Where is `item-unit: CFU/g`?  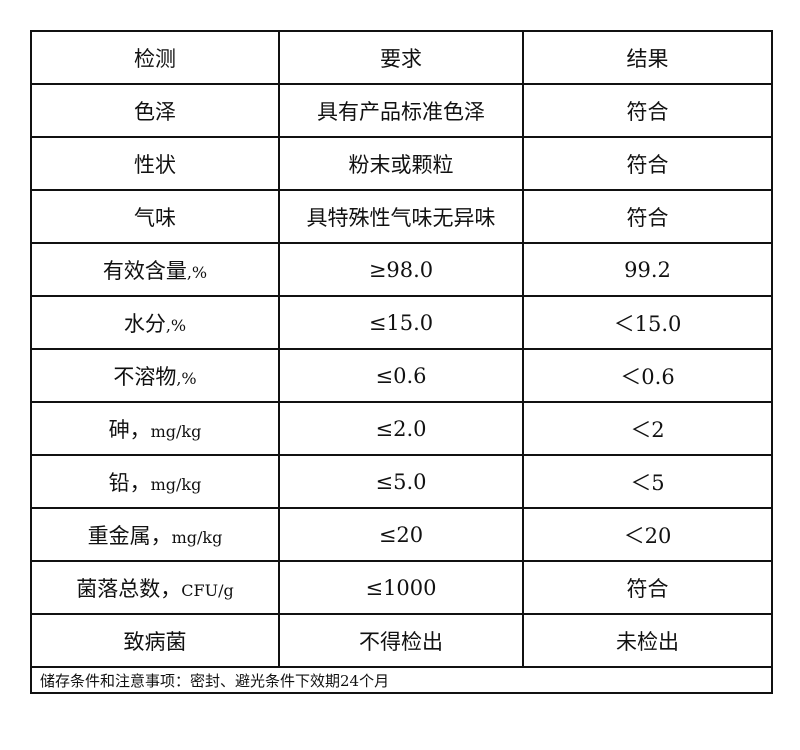
item-unit: CFU/g is located at coordinates (207, 590).